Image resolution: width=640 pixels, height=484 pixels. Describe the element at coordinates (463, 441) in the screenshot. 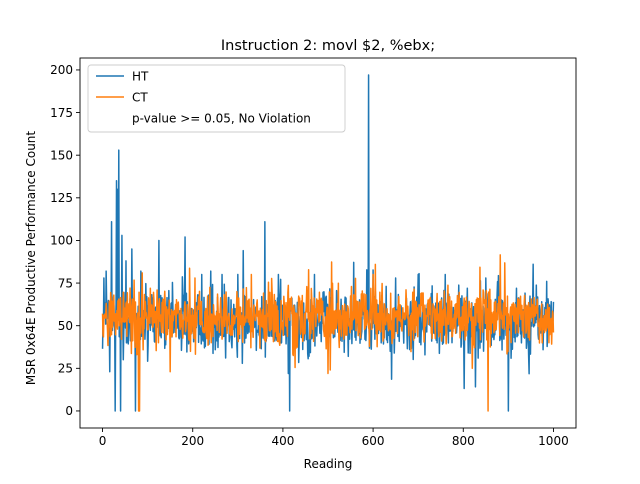

I see `x-tick-label: 800` at that location.